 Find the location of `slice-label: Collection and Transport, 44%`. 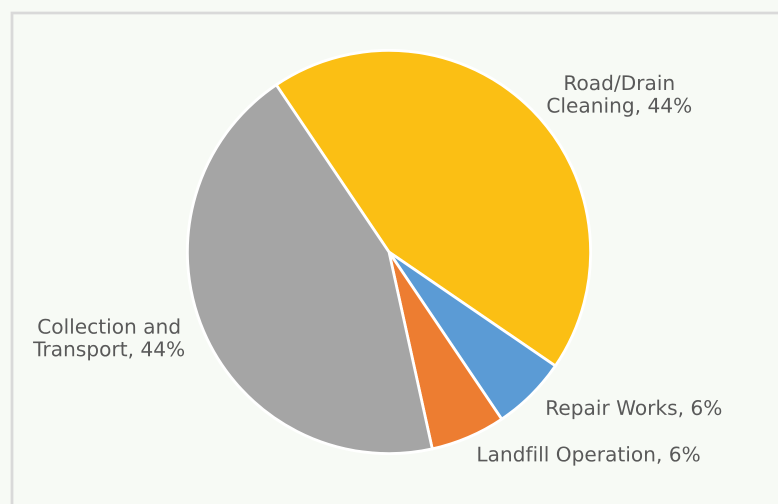

slice-label: Collection and Transport, 44% is located at coordinates (108, 339).